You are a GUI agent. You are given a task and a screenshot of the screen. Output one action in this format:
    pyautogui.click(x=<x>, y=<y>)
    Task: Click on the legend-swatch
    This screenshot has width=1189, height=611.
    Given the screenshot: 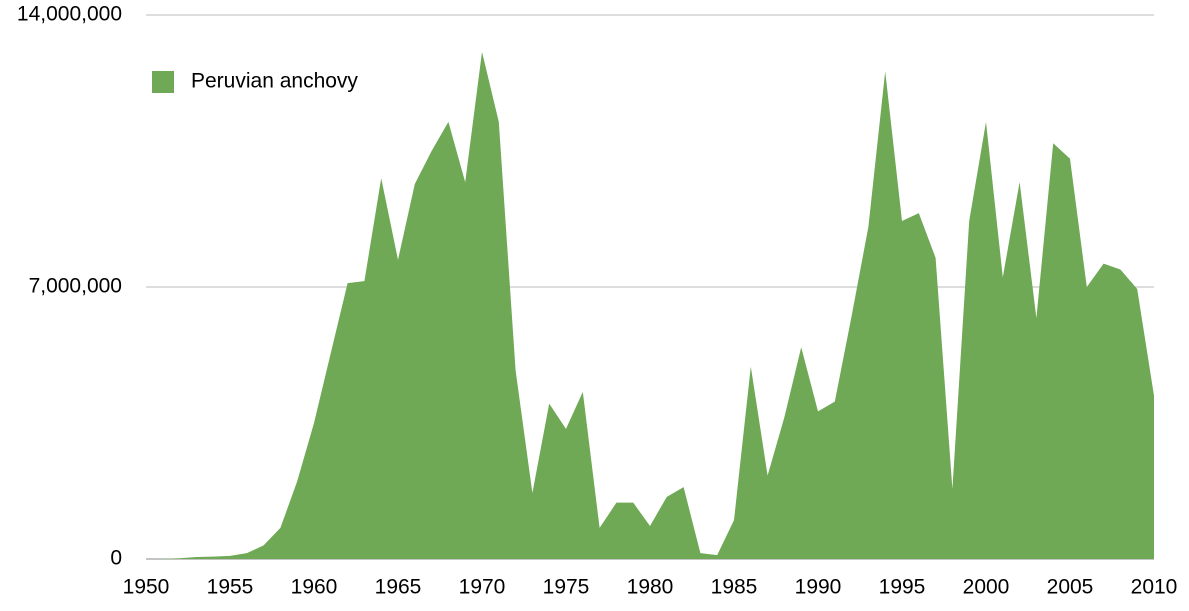 What is the action you would take?
    pyautogui.click(x=163, y=82)
    